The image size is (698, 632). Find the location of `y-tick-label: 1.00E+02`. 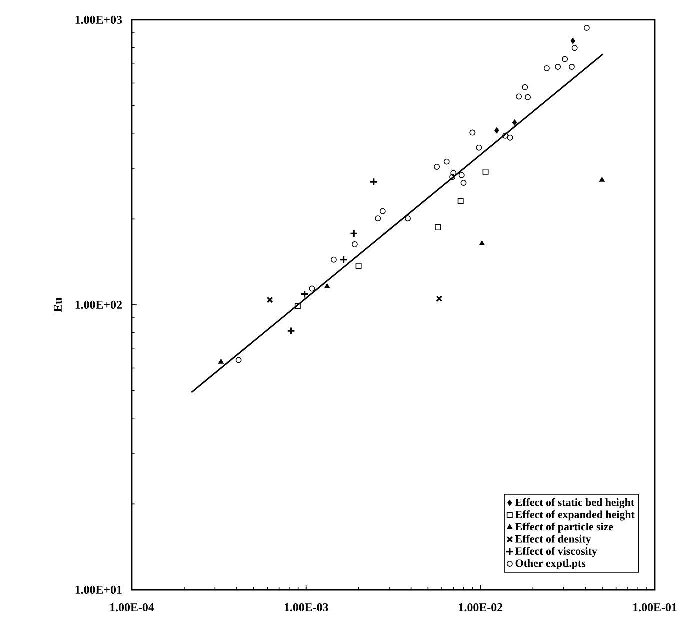

y-tick-label: 1.00E+02 is located at coordinates (99, 305).